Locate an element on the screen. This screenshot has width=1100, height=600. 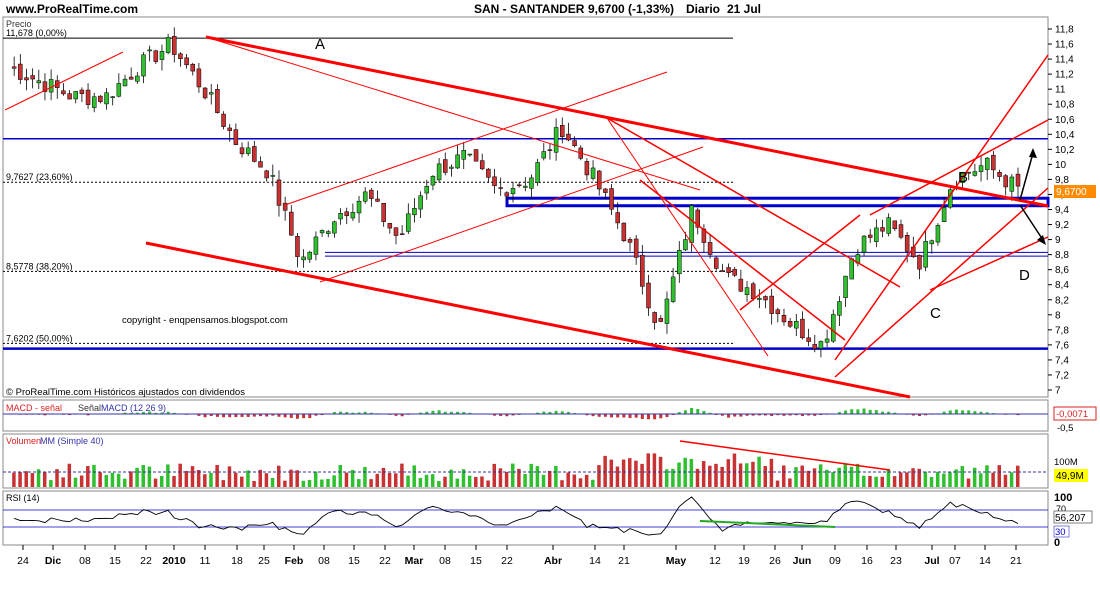
x-tick-label: Mar is located at coordinates (414, 561).